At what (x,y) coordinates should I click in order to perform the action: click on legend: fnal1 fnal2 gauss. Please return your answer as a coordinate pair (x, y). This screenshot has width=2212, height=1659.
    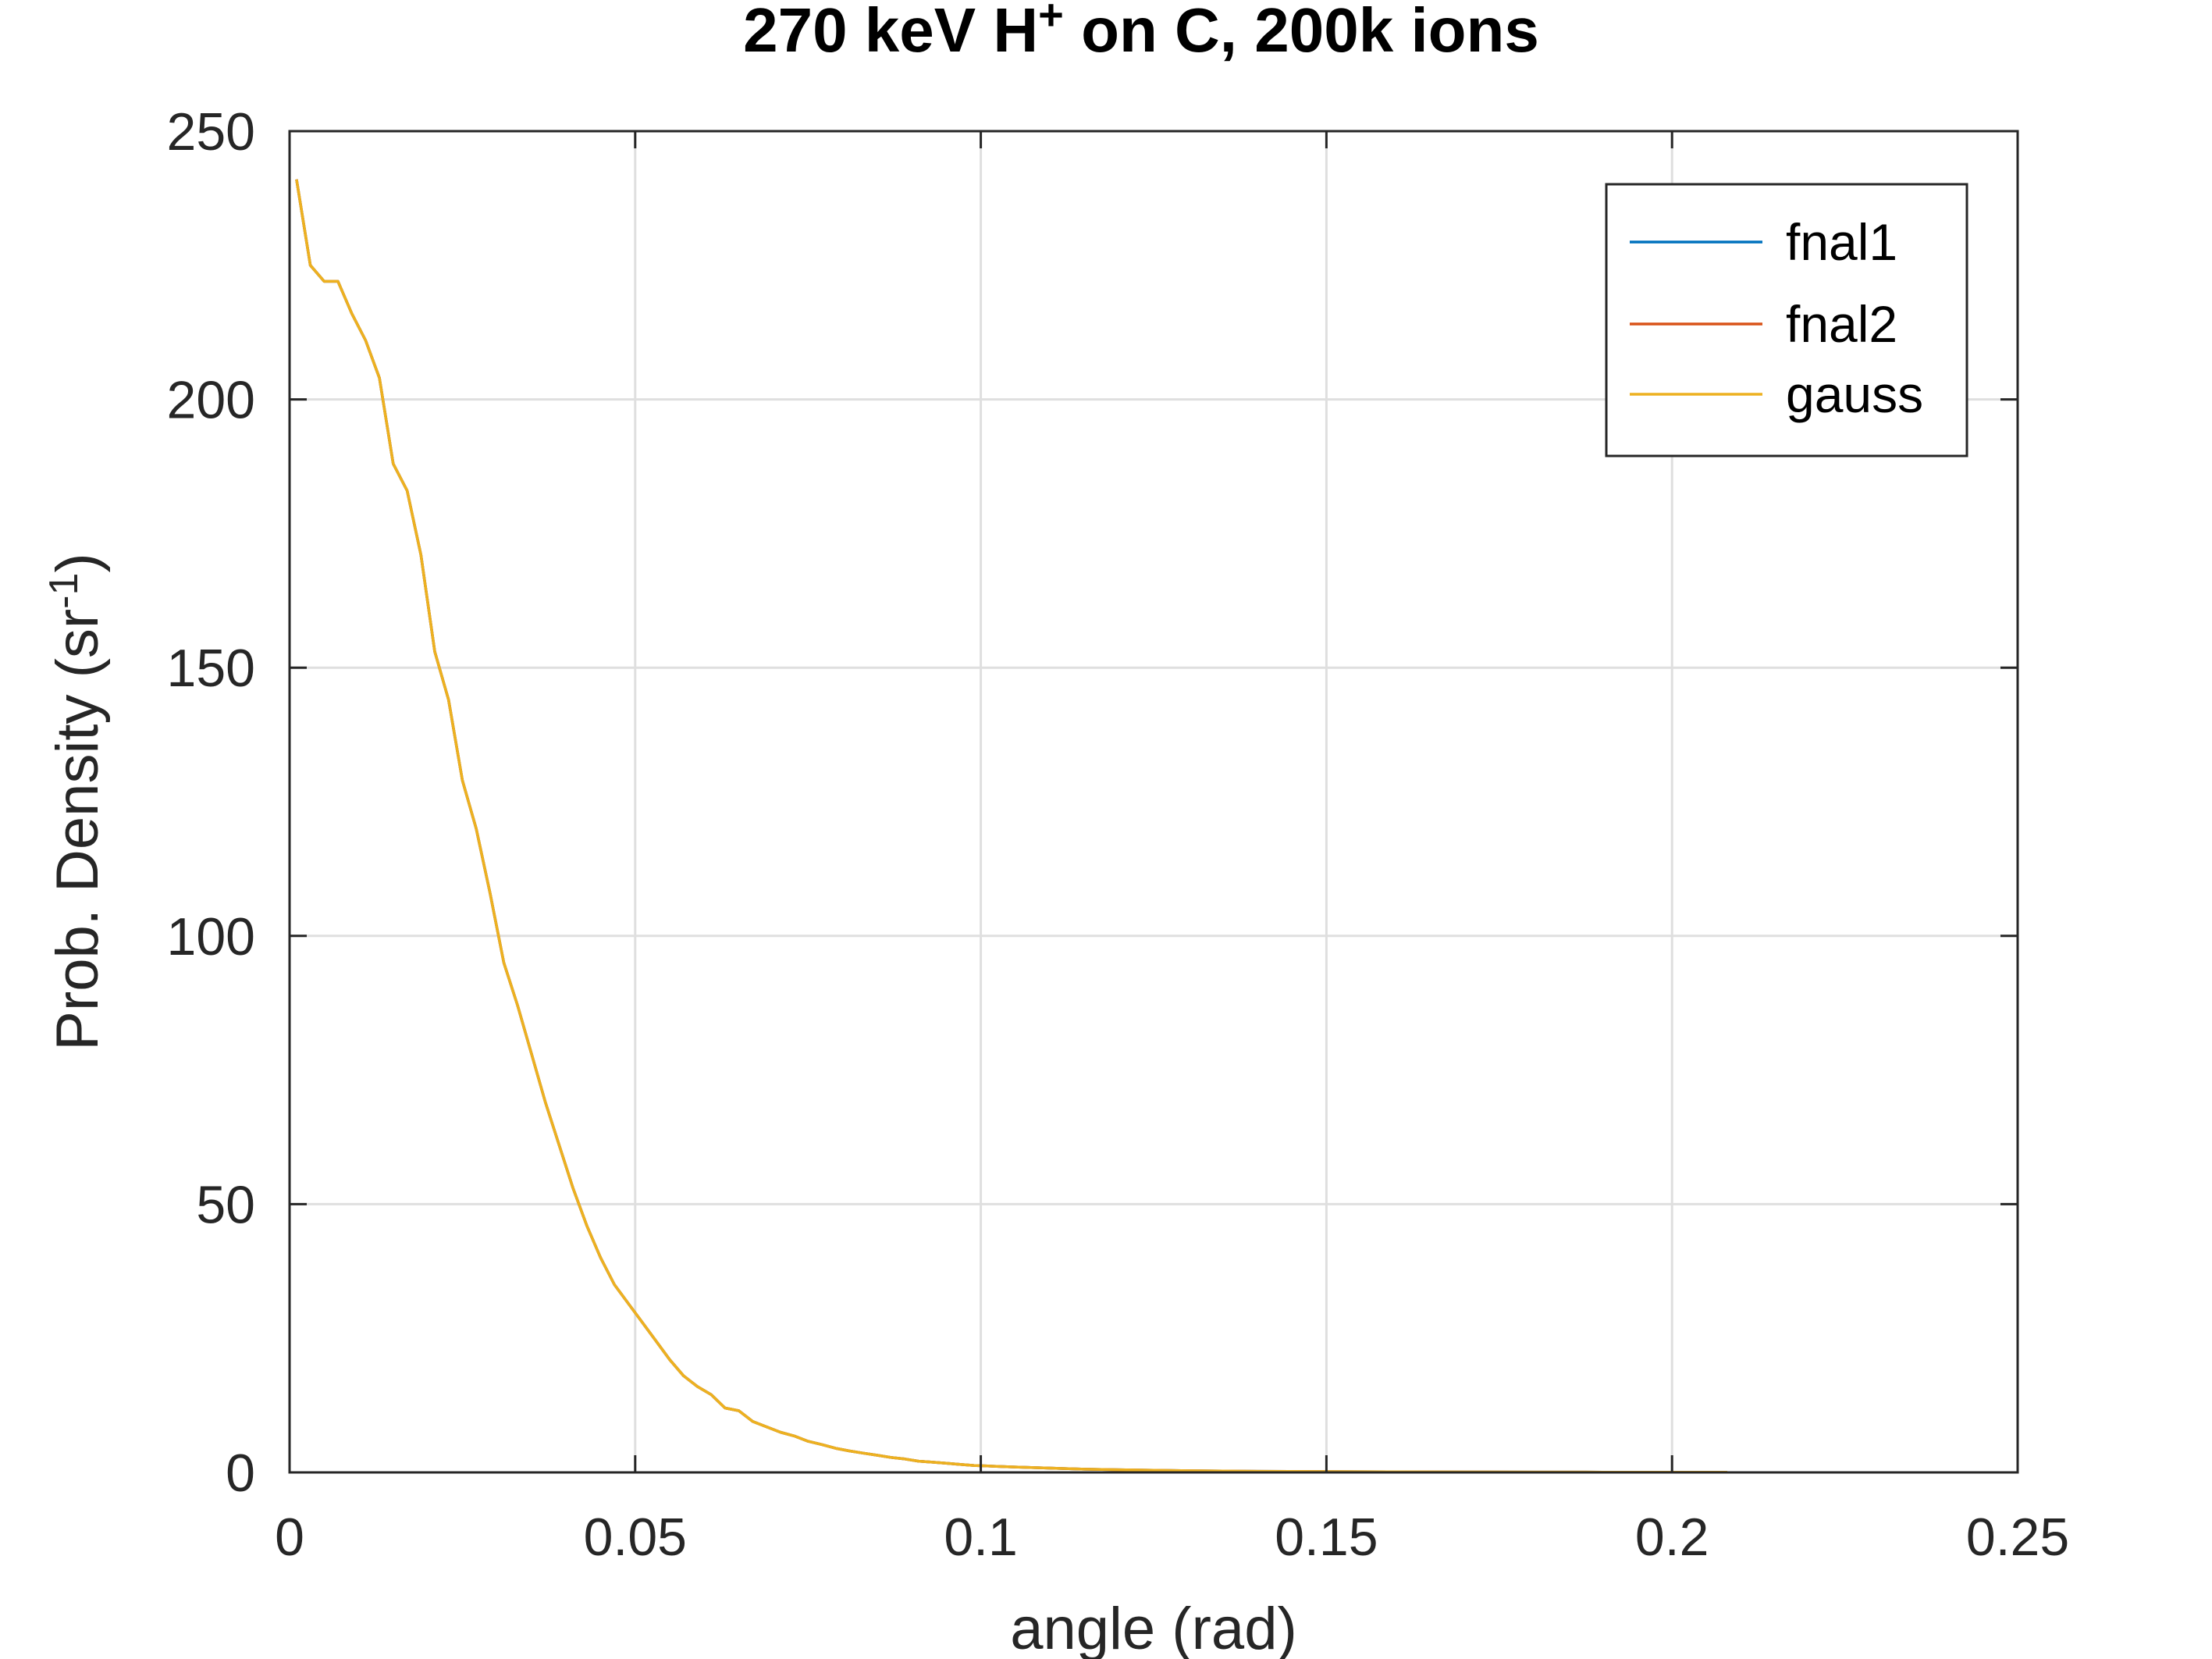
    Looking at the image, I should click on (1787, 320).